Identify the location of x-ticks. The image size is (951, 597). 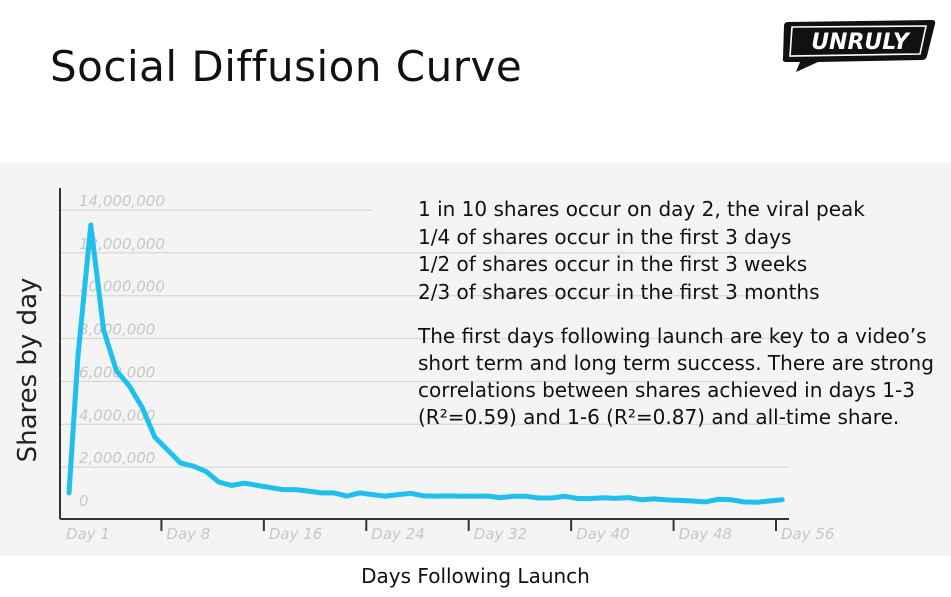
(468, 525).